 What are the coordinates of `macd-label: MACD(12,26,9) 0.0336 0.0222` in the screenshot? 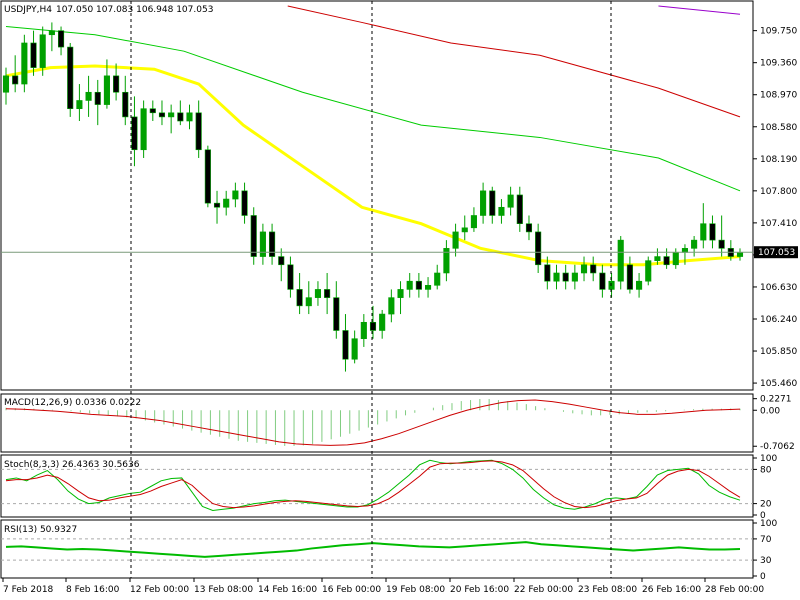 It's located at (72, 403).